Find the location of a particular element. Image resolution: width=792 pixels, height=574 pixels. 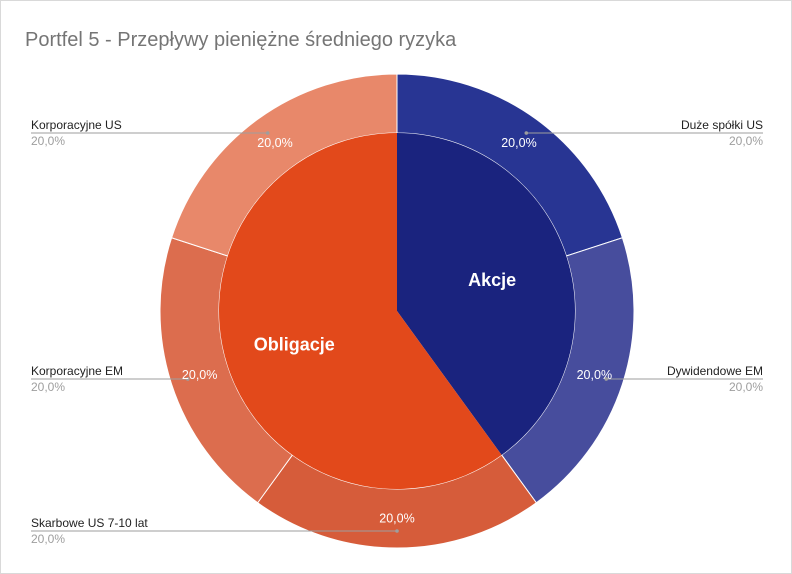

external-label-name: Dywidendowe EM is located at coordinates (715, 371).